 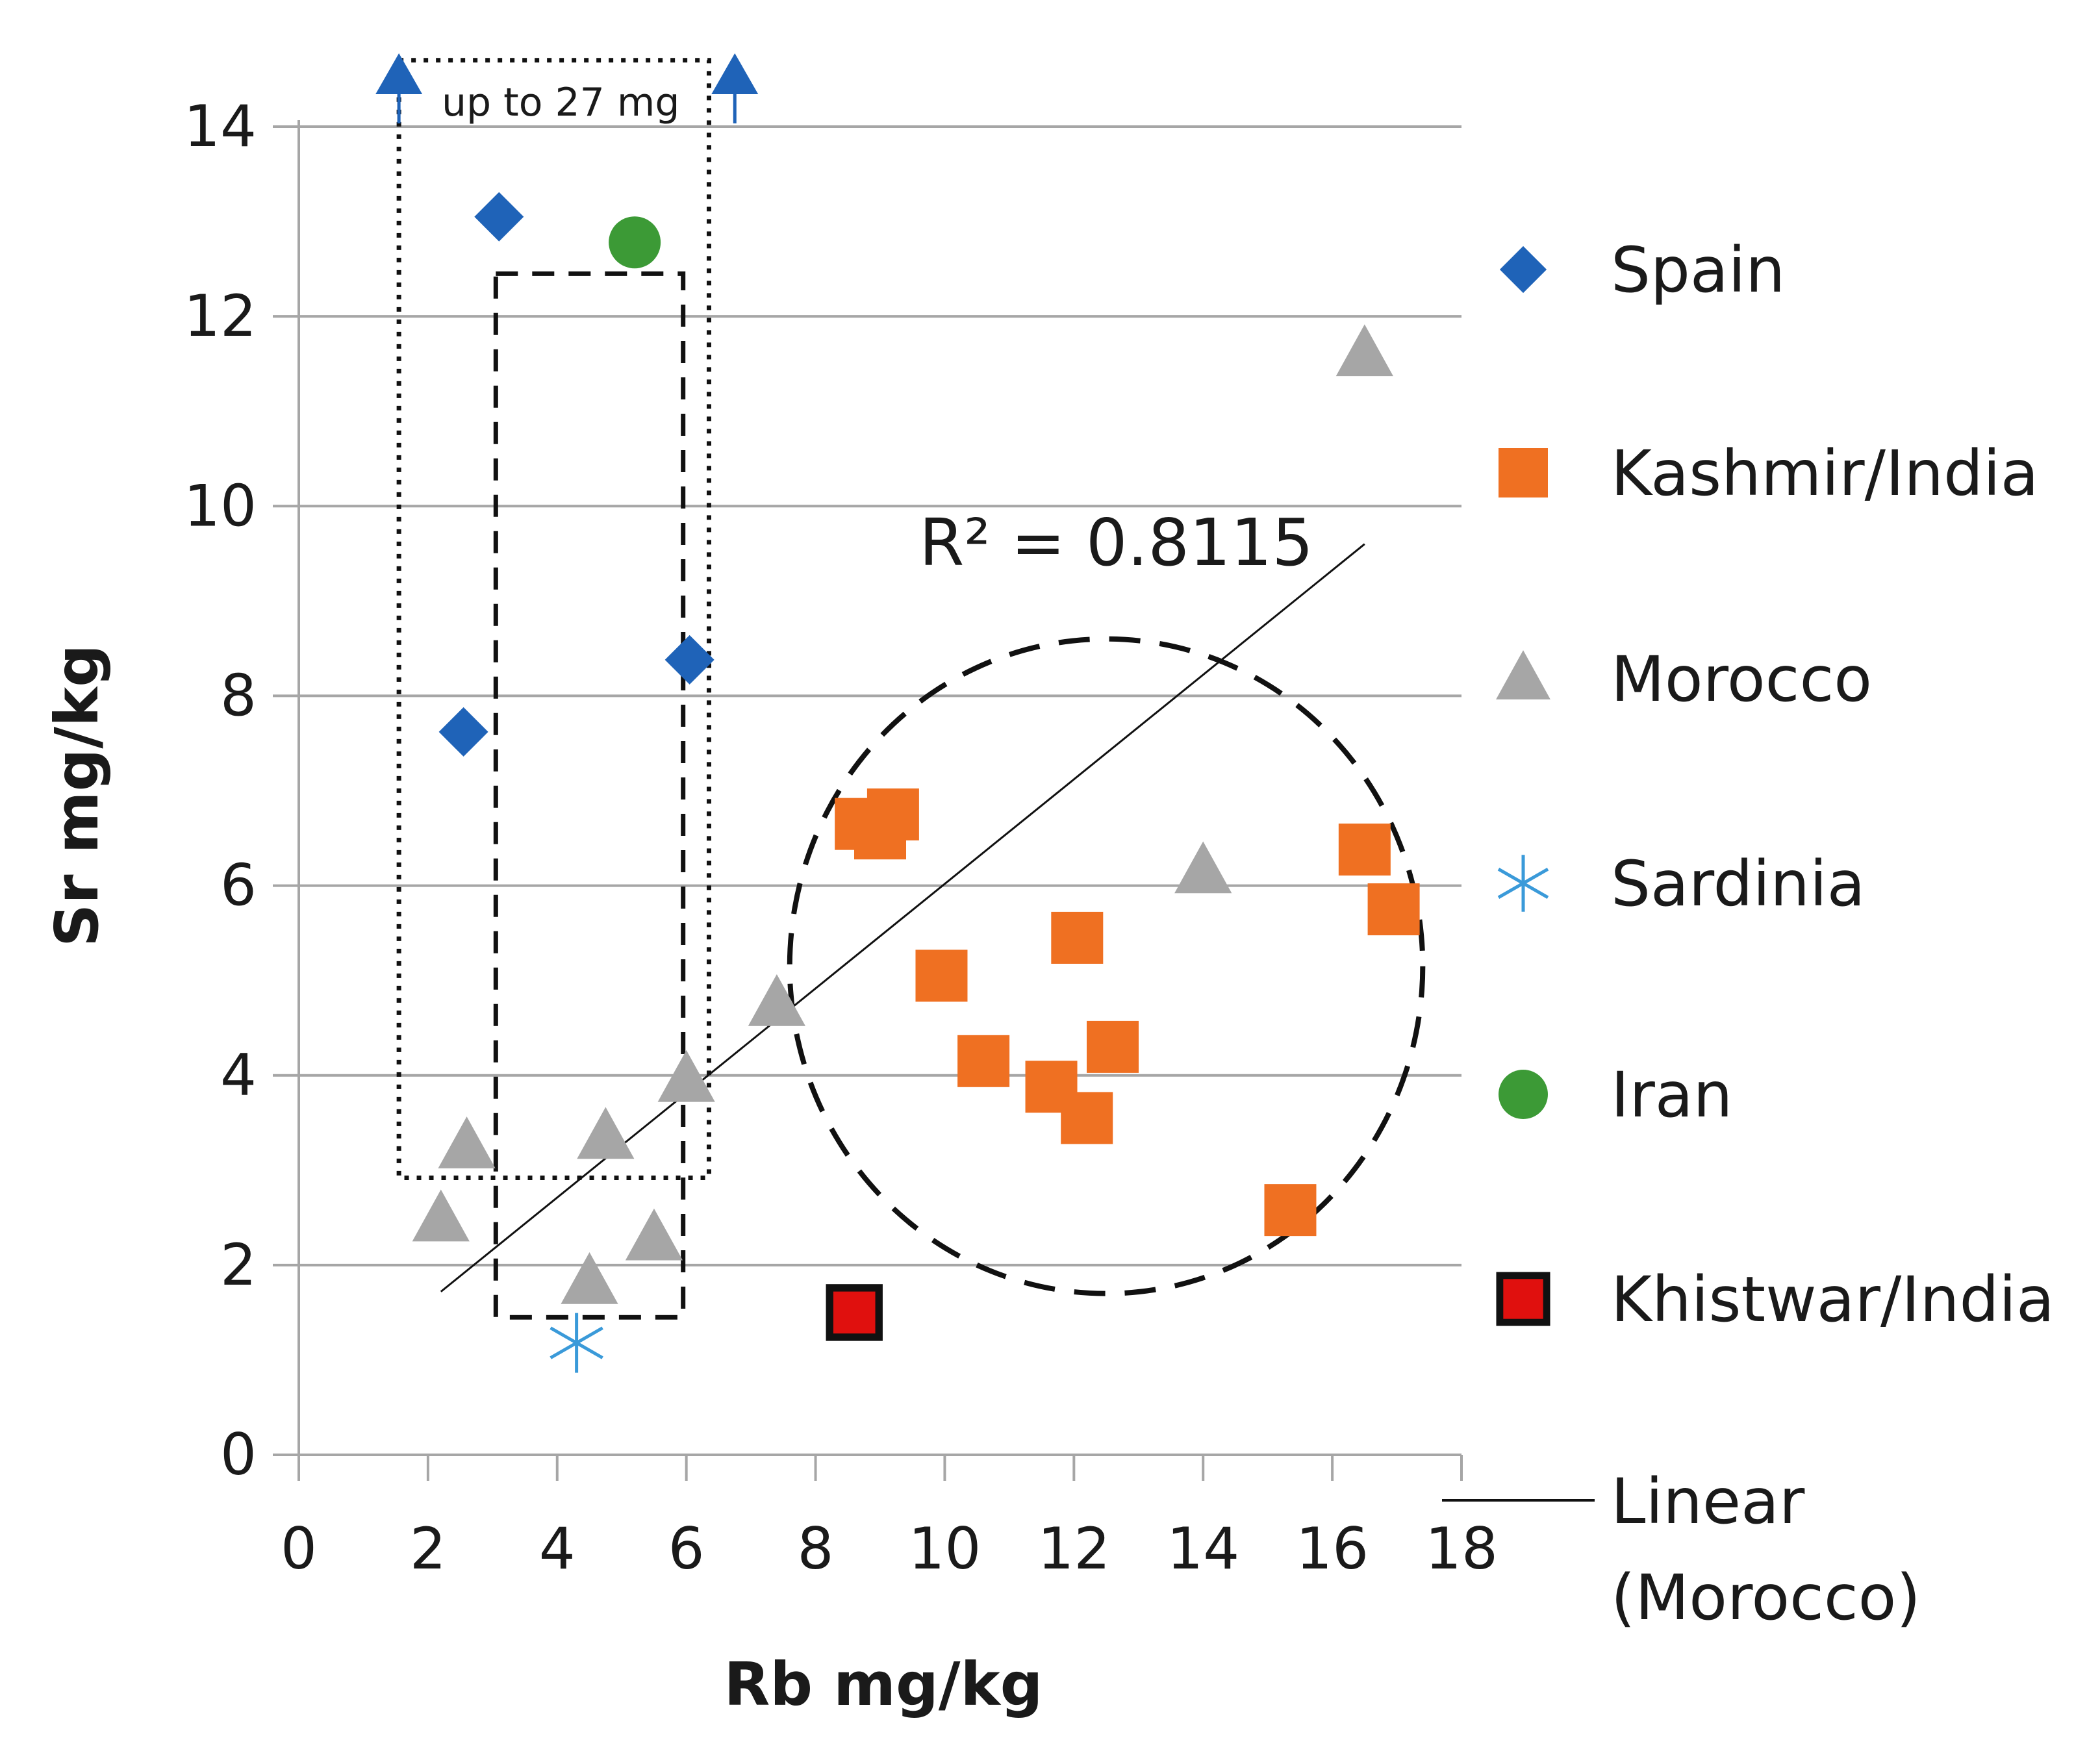 What do you see at coordinates (1073, 1548) in the screenshot?
I see `x-tick-label: 12` at bounding box center [1073, 1548].